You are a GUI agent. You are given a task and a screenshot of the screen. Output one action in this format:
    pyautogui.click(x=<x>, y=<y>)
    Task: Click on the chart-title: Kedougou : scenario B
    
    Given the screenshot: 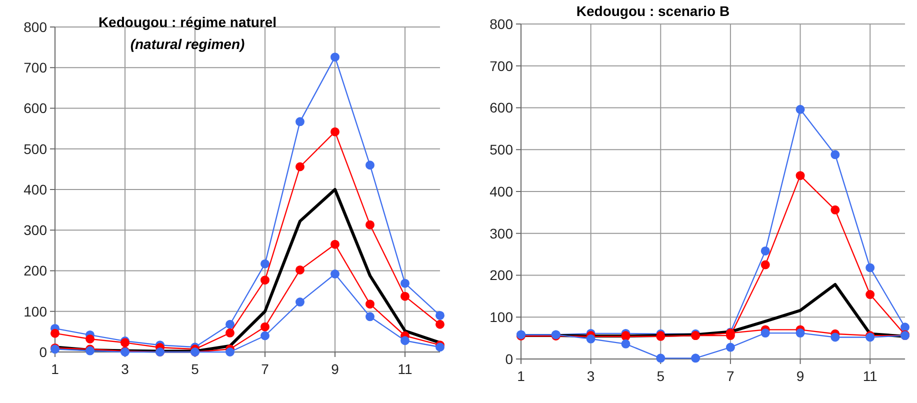 What is the action you would take?
    pyautogui.click(x=653, y=11)
    